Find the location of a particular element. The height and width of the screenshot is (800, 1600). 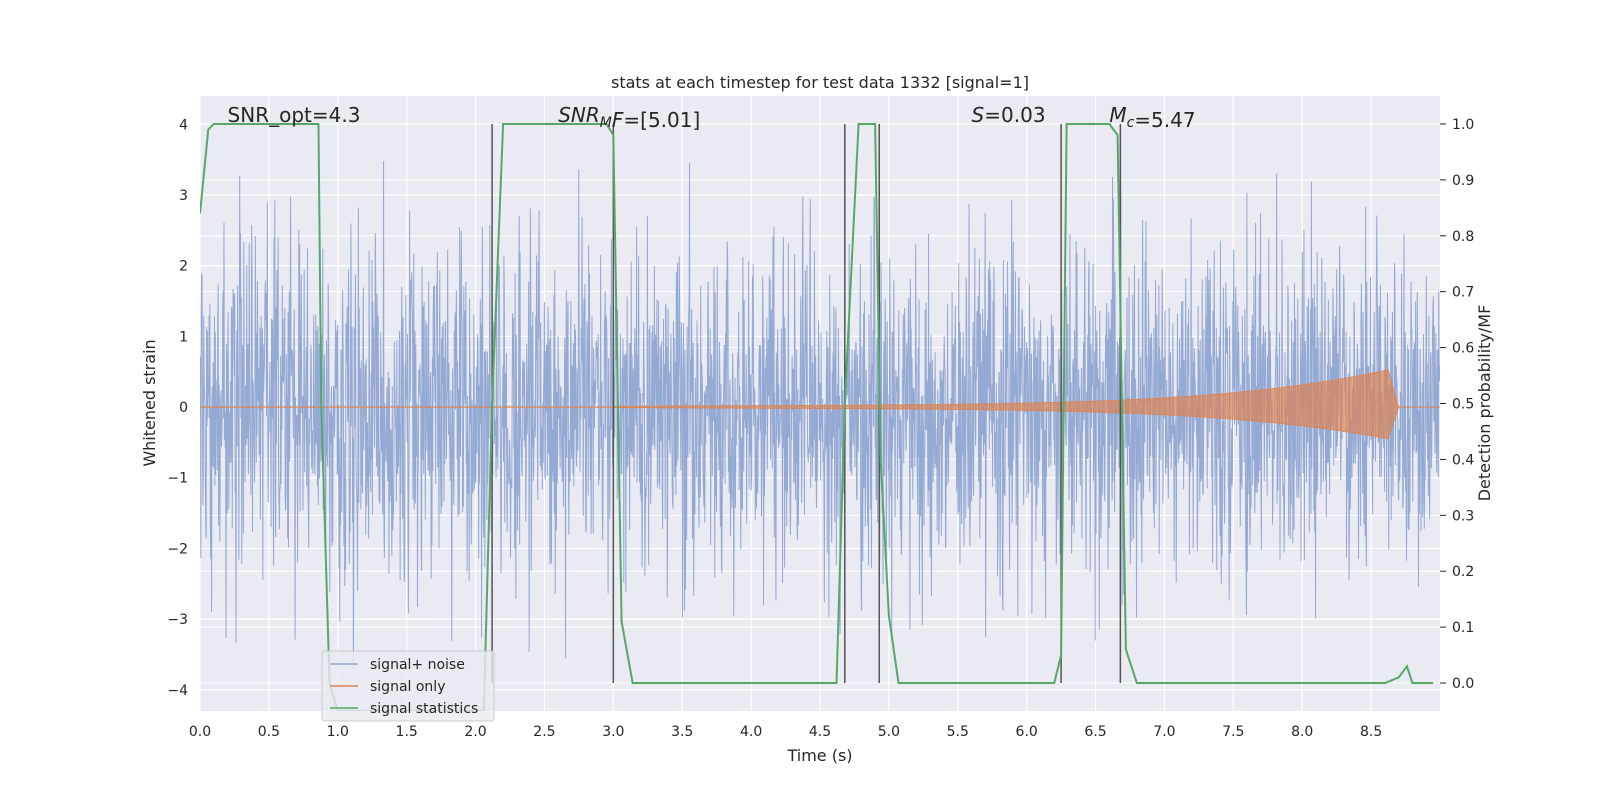

x-tick-label: 5.5 is located at coordinates (958, 732).